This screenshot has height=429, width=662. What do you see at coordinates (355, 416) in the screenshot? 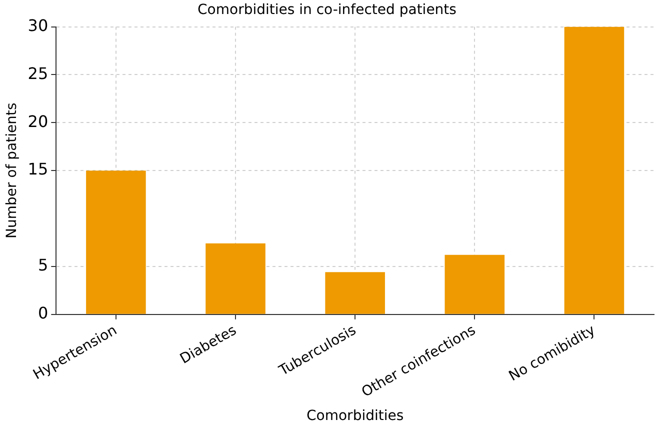
I see `x-axis-title: Comorbidities` at bounding box center [355, 416].